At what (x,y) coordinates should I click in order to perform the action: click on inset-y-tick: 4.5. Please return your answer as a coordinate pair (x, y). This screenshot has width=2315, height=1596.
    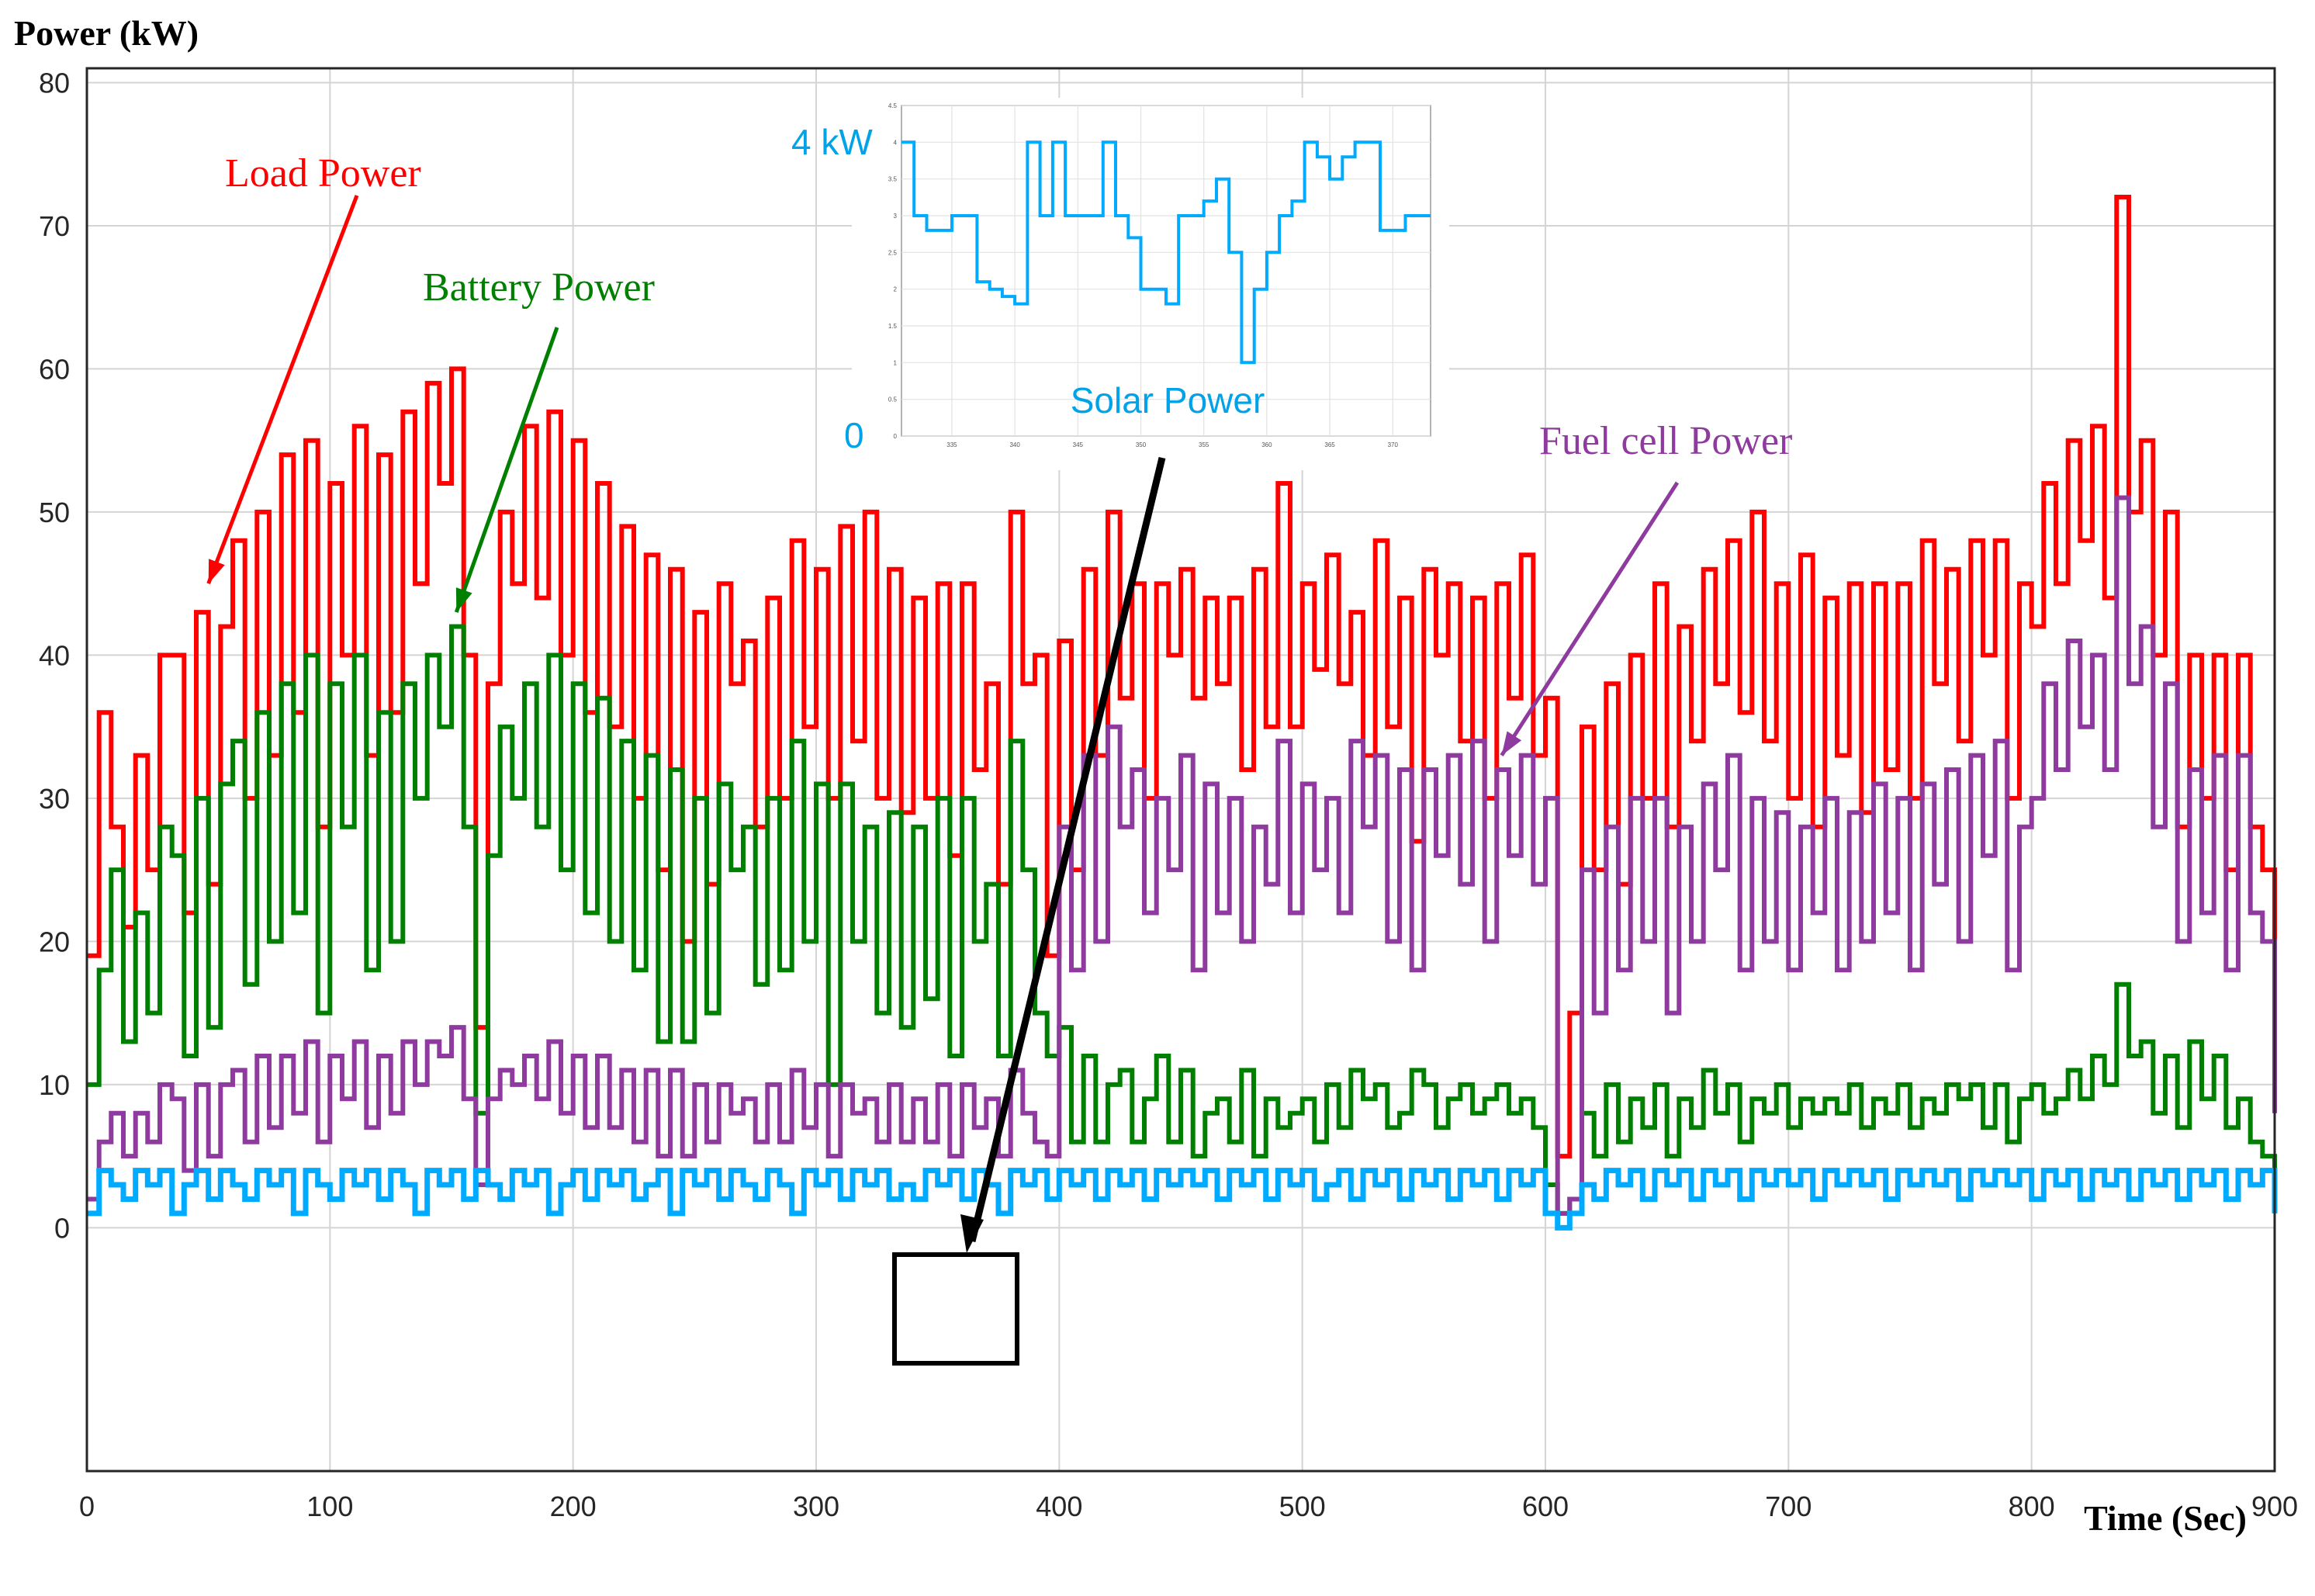
    Looking at the image, I should click on (893, 105).